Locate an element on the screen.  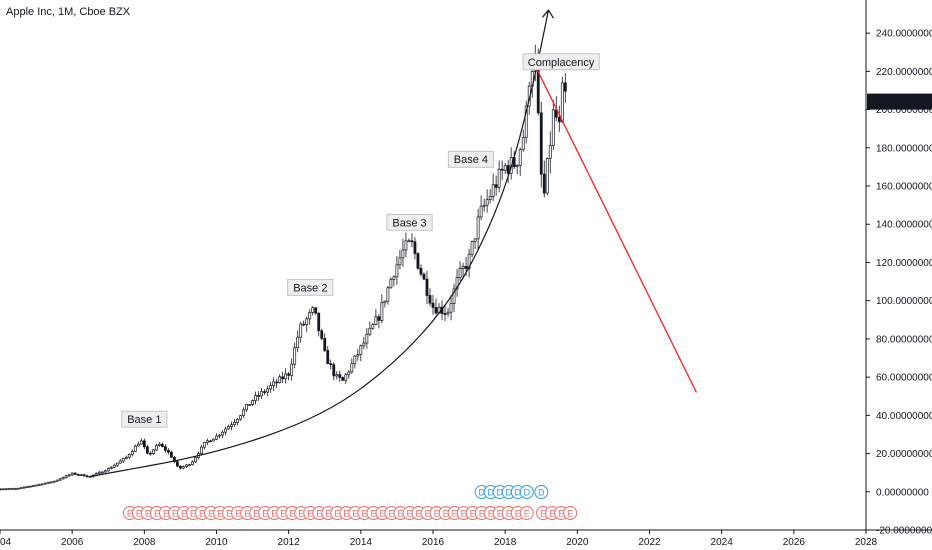
annotation-box: Complacency is located at coordinates (561, 62).